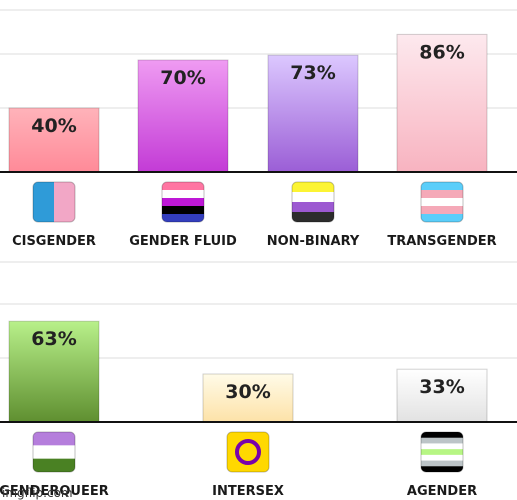 The height and width of the screenshot is (500, 517). Describe the element at coordinates (442, 491) in the screenshot. I see `category-label: AGENDER` at that location.